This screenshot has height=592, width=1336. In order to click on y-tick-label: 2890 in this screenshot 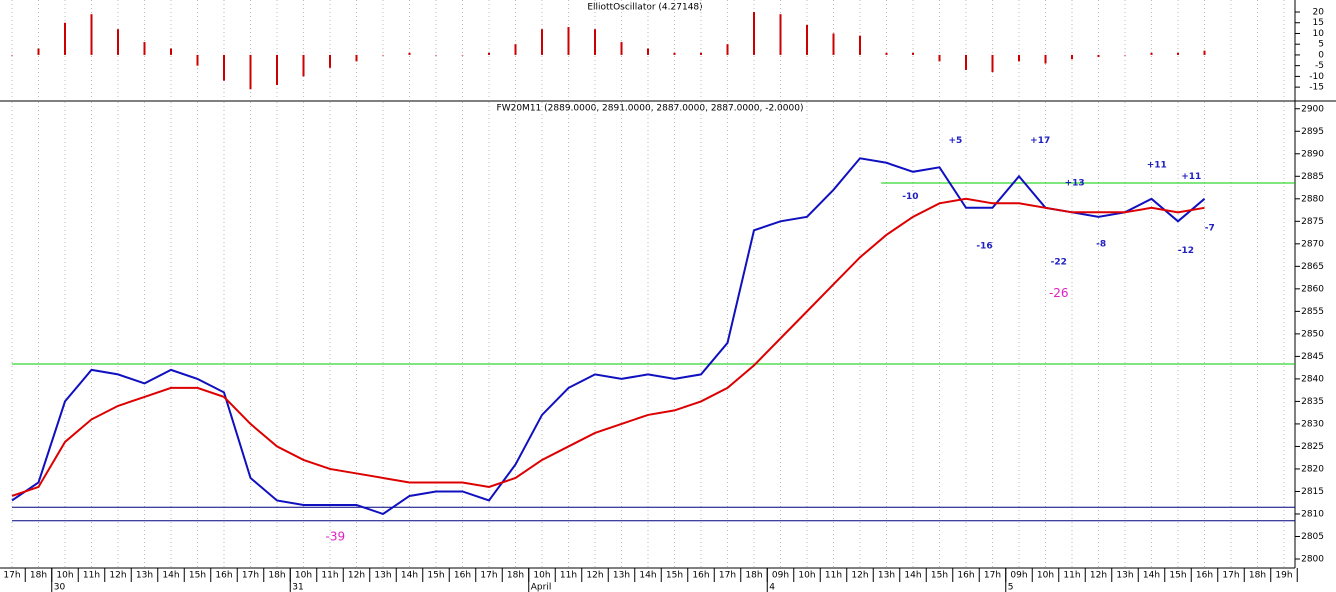, I will do `click(1312, 154)`.